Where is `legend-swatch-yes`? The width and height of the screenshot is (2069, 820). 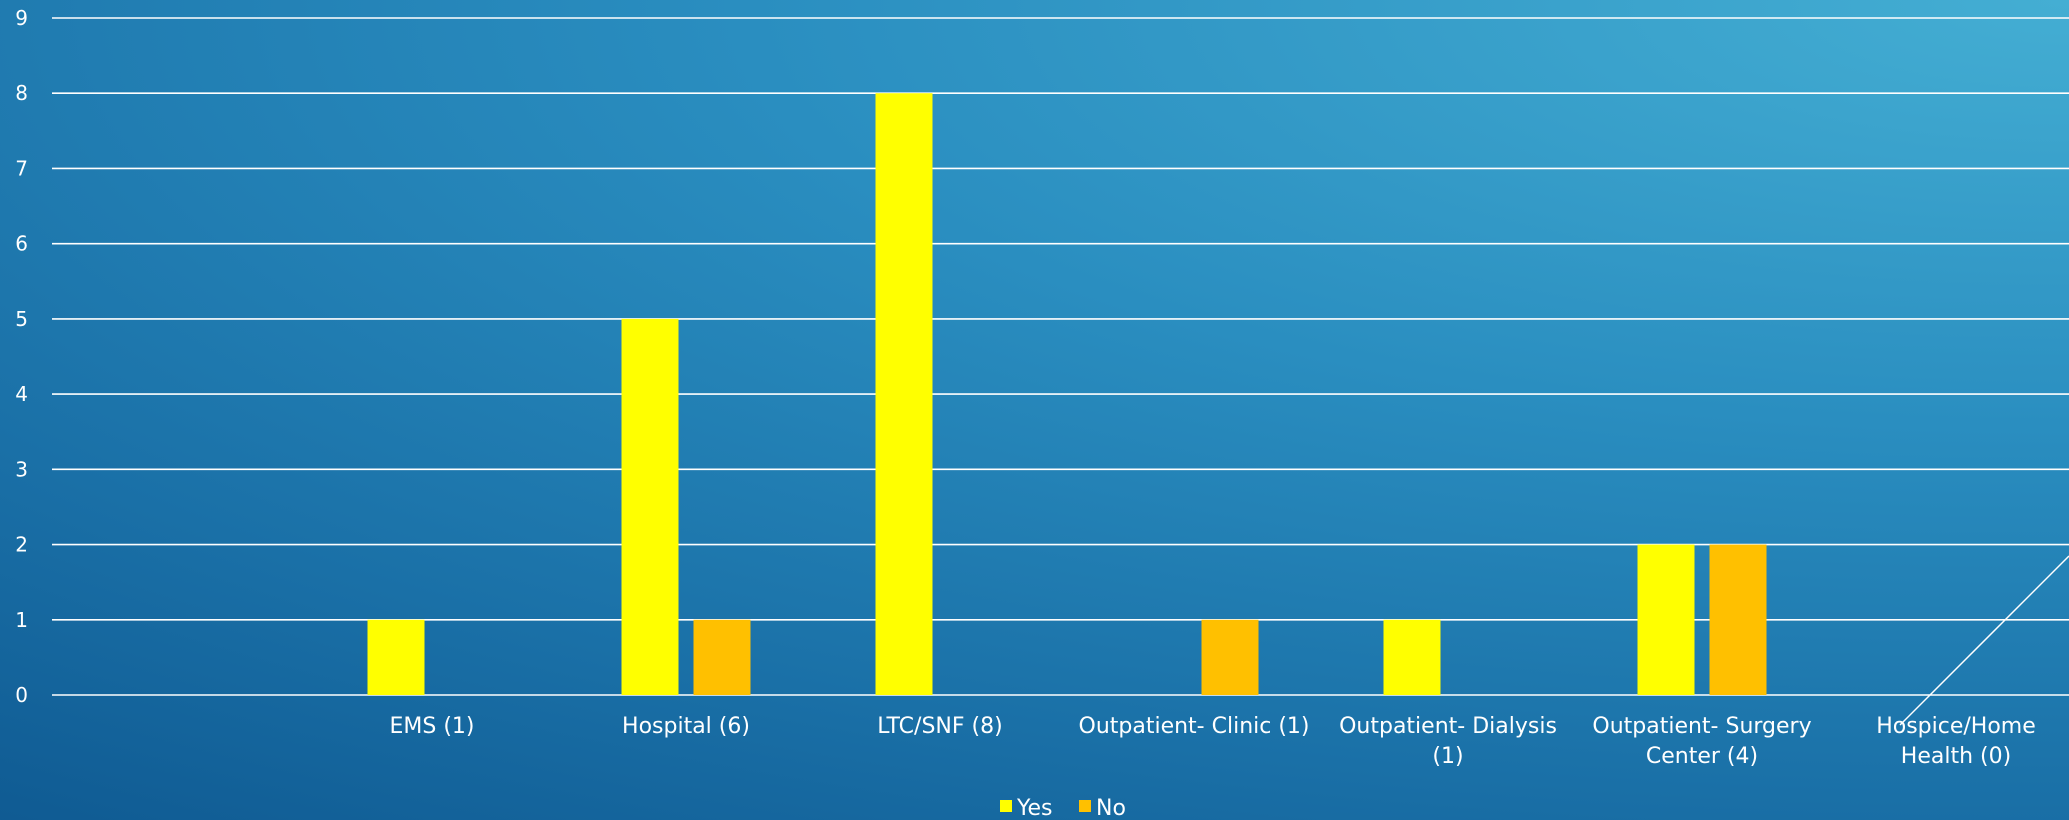 legend-swatch-yes is located at coordinates (1006, 806).